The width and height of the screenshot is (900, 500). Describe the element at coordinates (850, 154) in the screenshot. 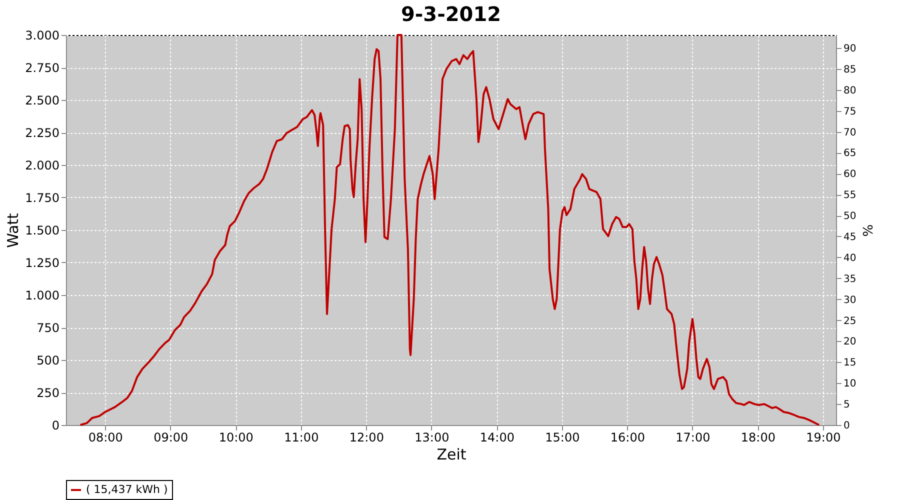

I see `y2-tick-label: 65` at that location.